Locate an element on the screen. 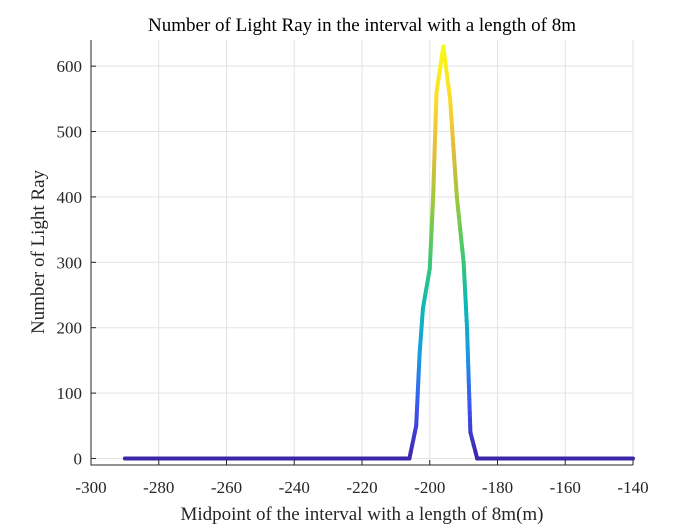 The width and height of the screenshot is (700, 525). x-tick-label: -220 is located at coordinates (361, 487).